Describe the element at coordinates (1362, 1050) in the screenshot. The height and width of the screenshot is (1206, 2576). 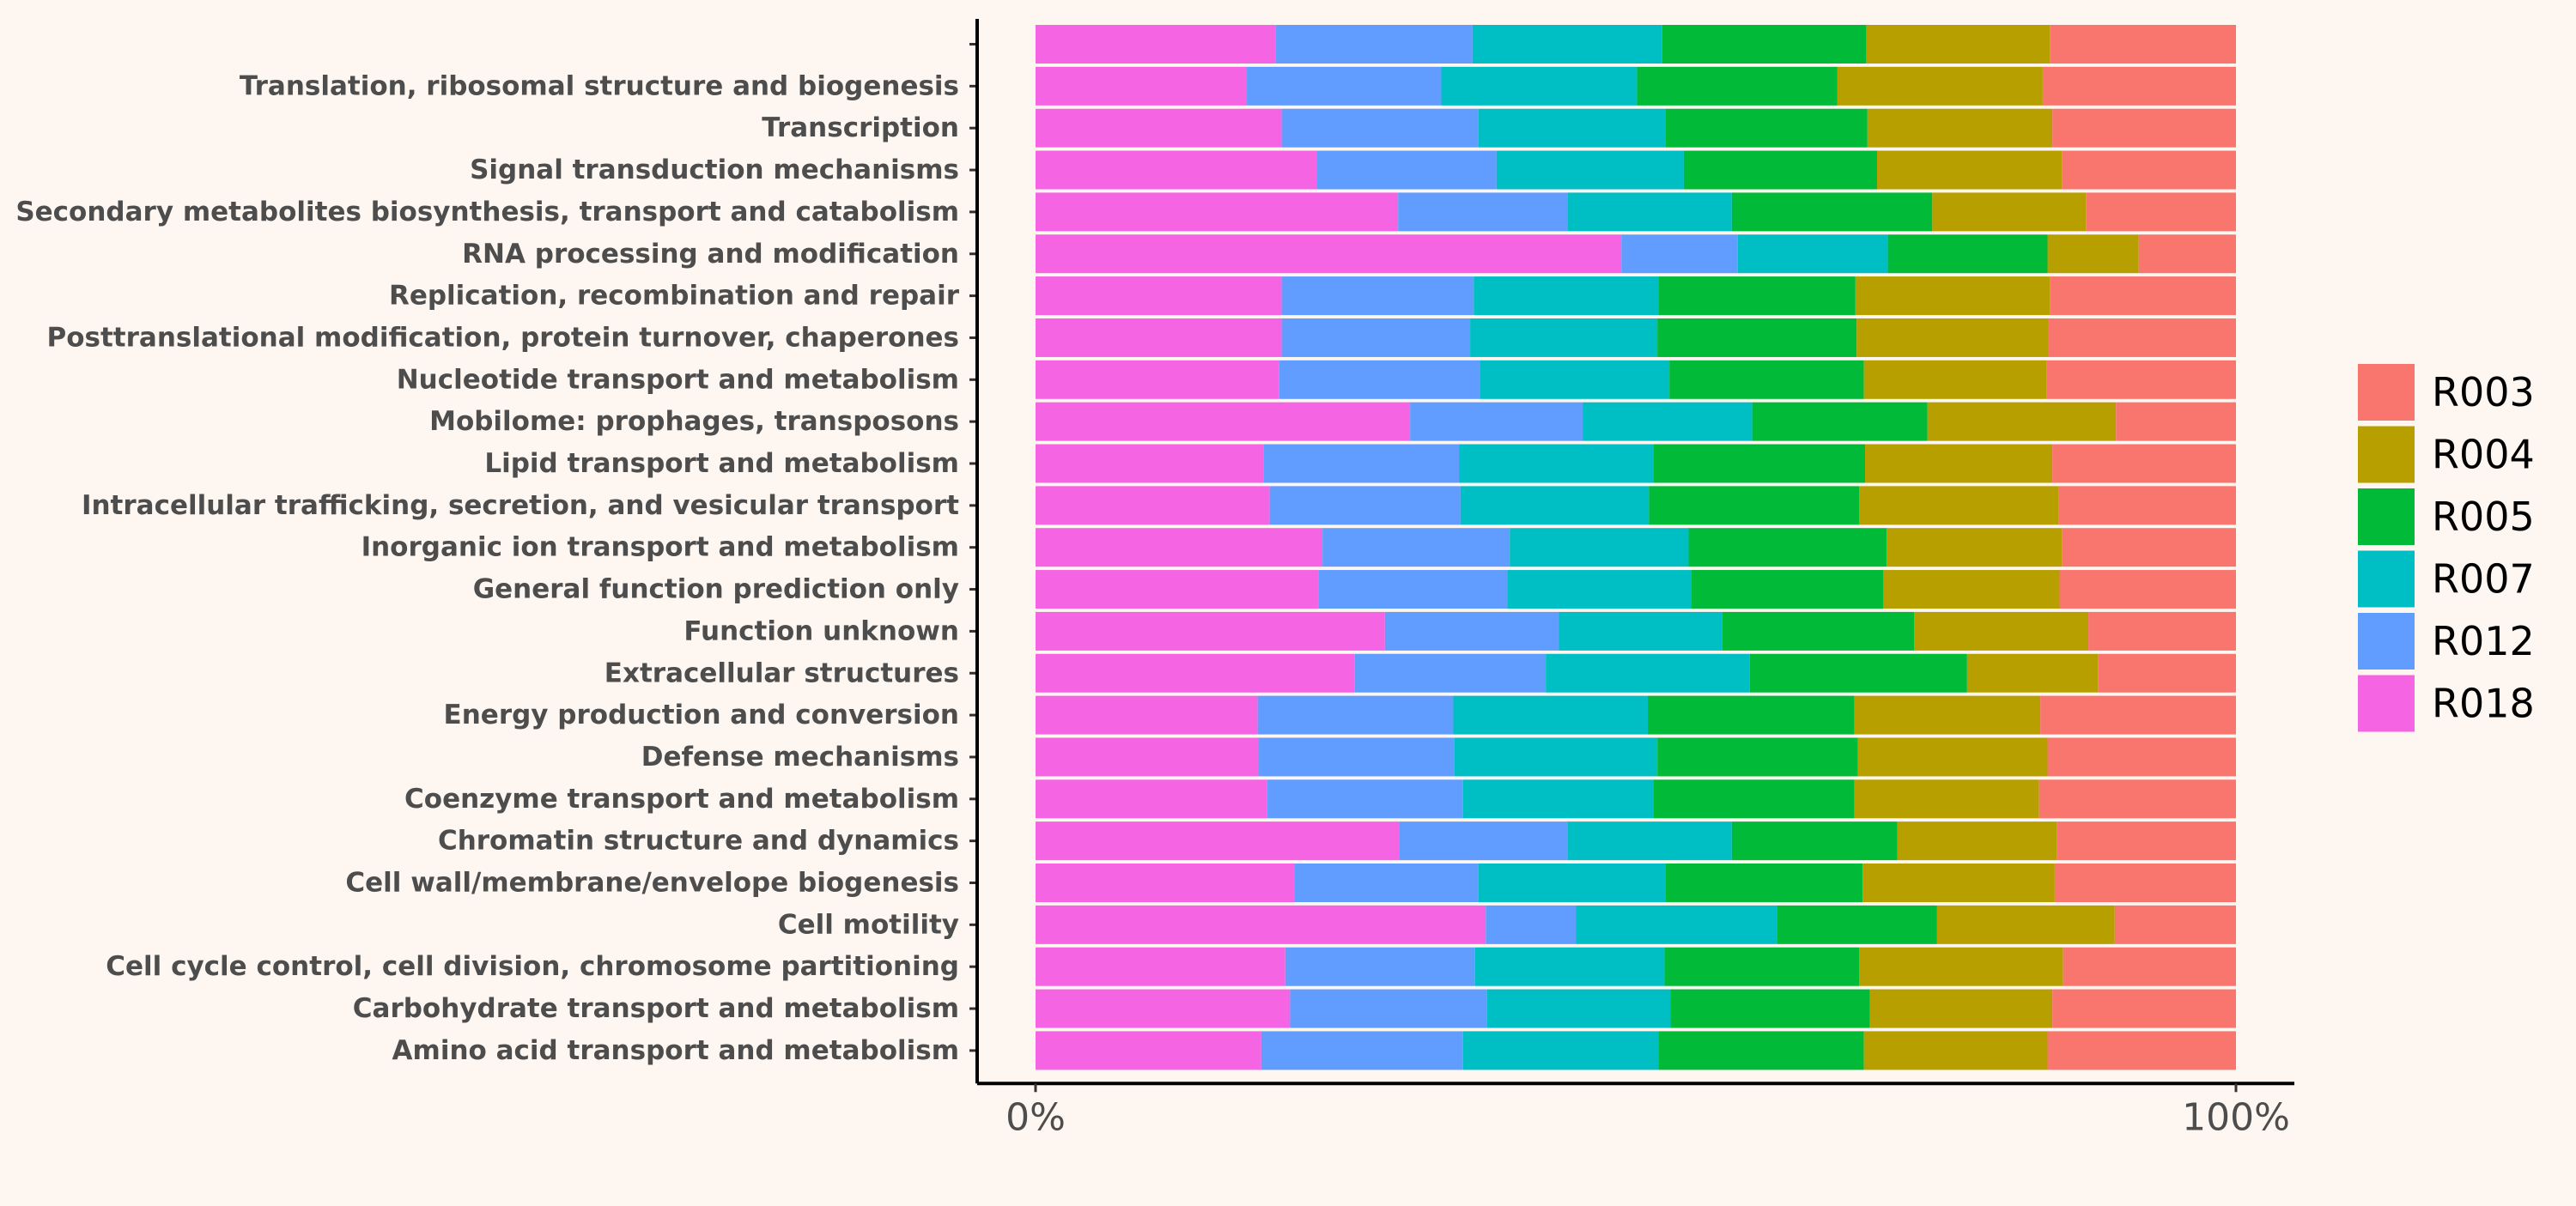
I see `bar-segment-r012-amino-acid-transport-and-metabolism` at that location.